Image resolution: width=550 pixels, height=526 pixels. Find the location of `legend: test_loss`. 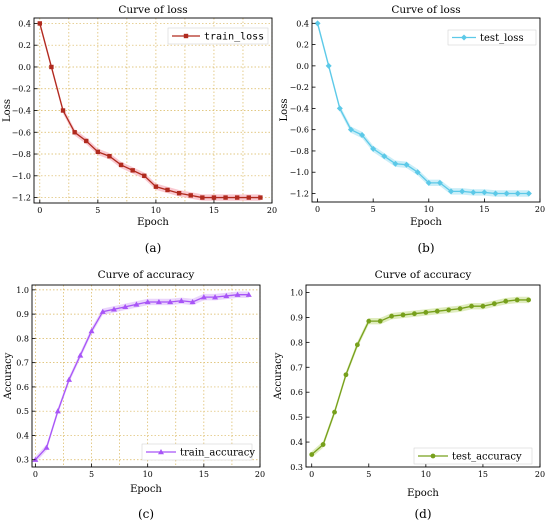

legend: test_loss is located at coordinates (492, 37).